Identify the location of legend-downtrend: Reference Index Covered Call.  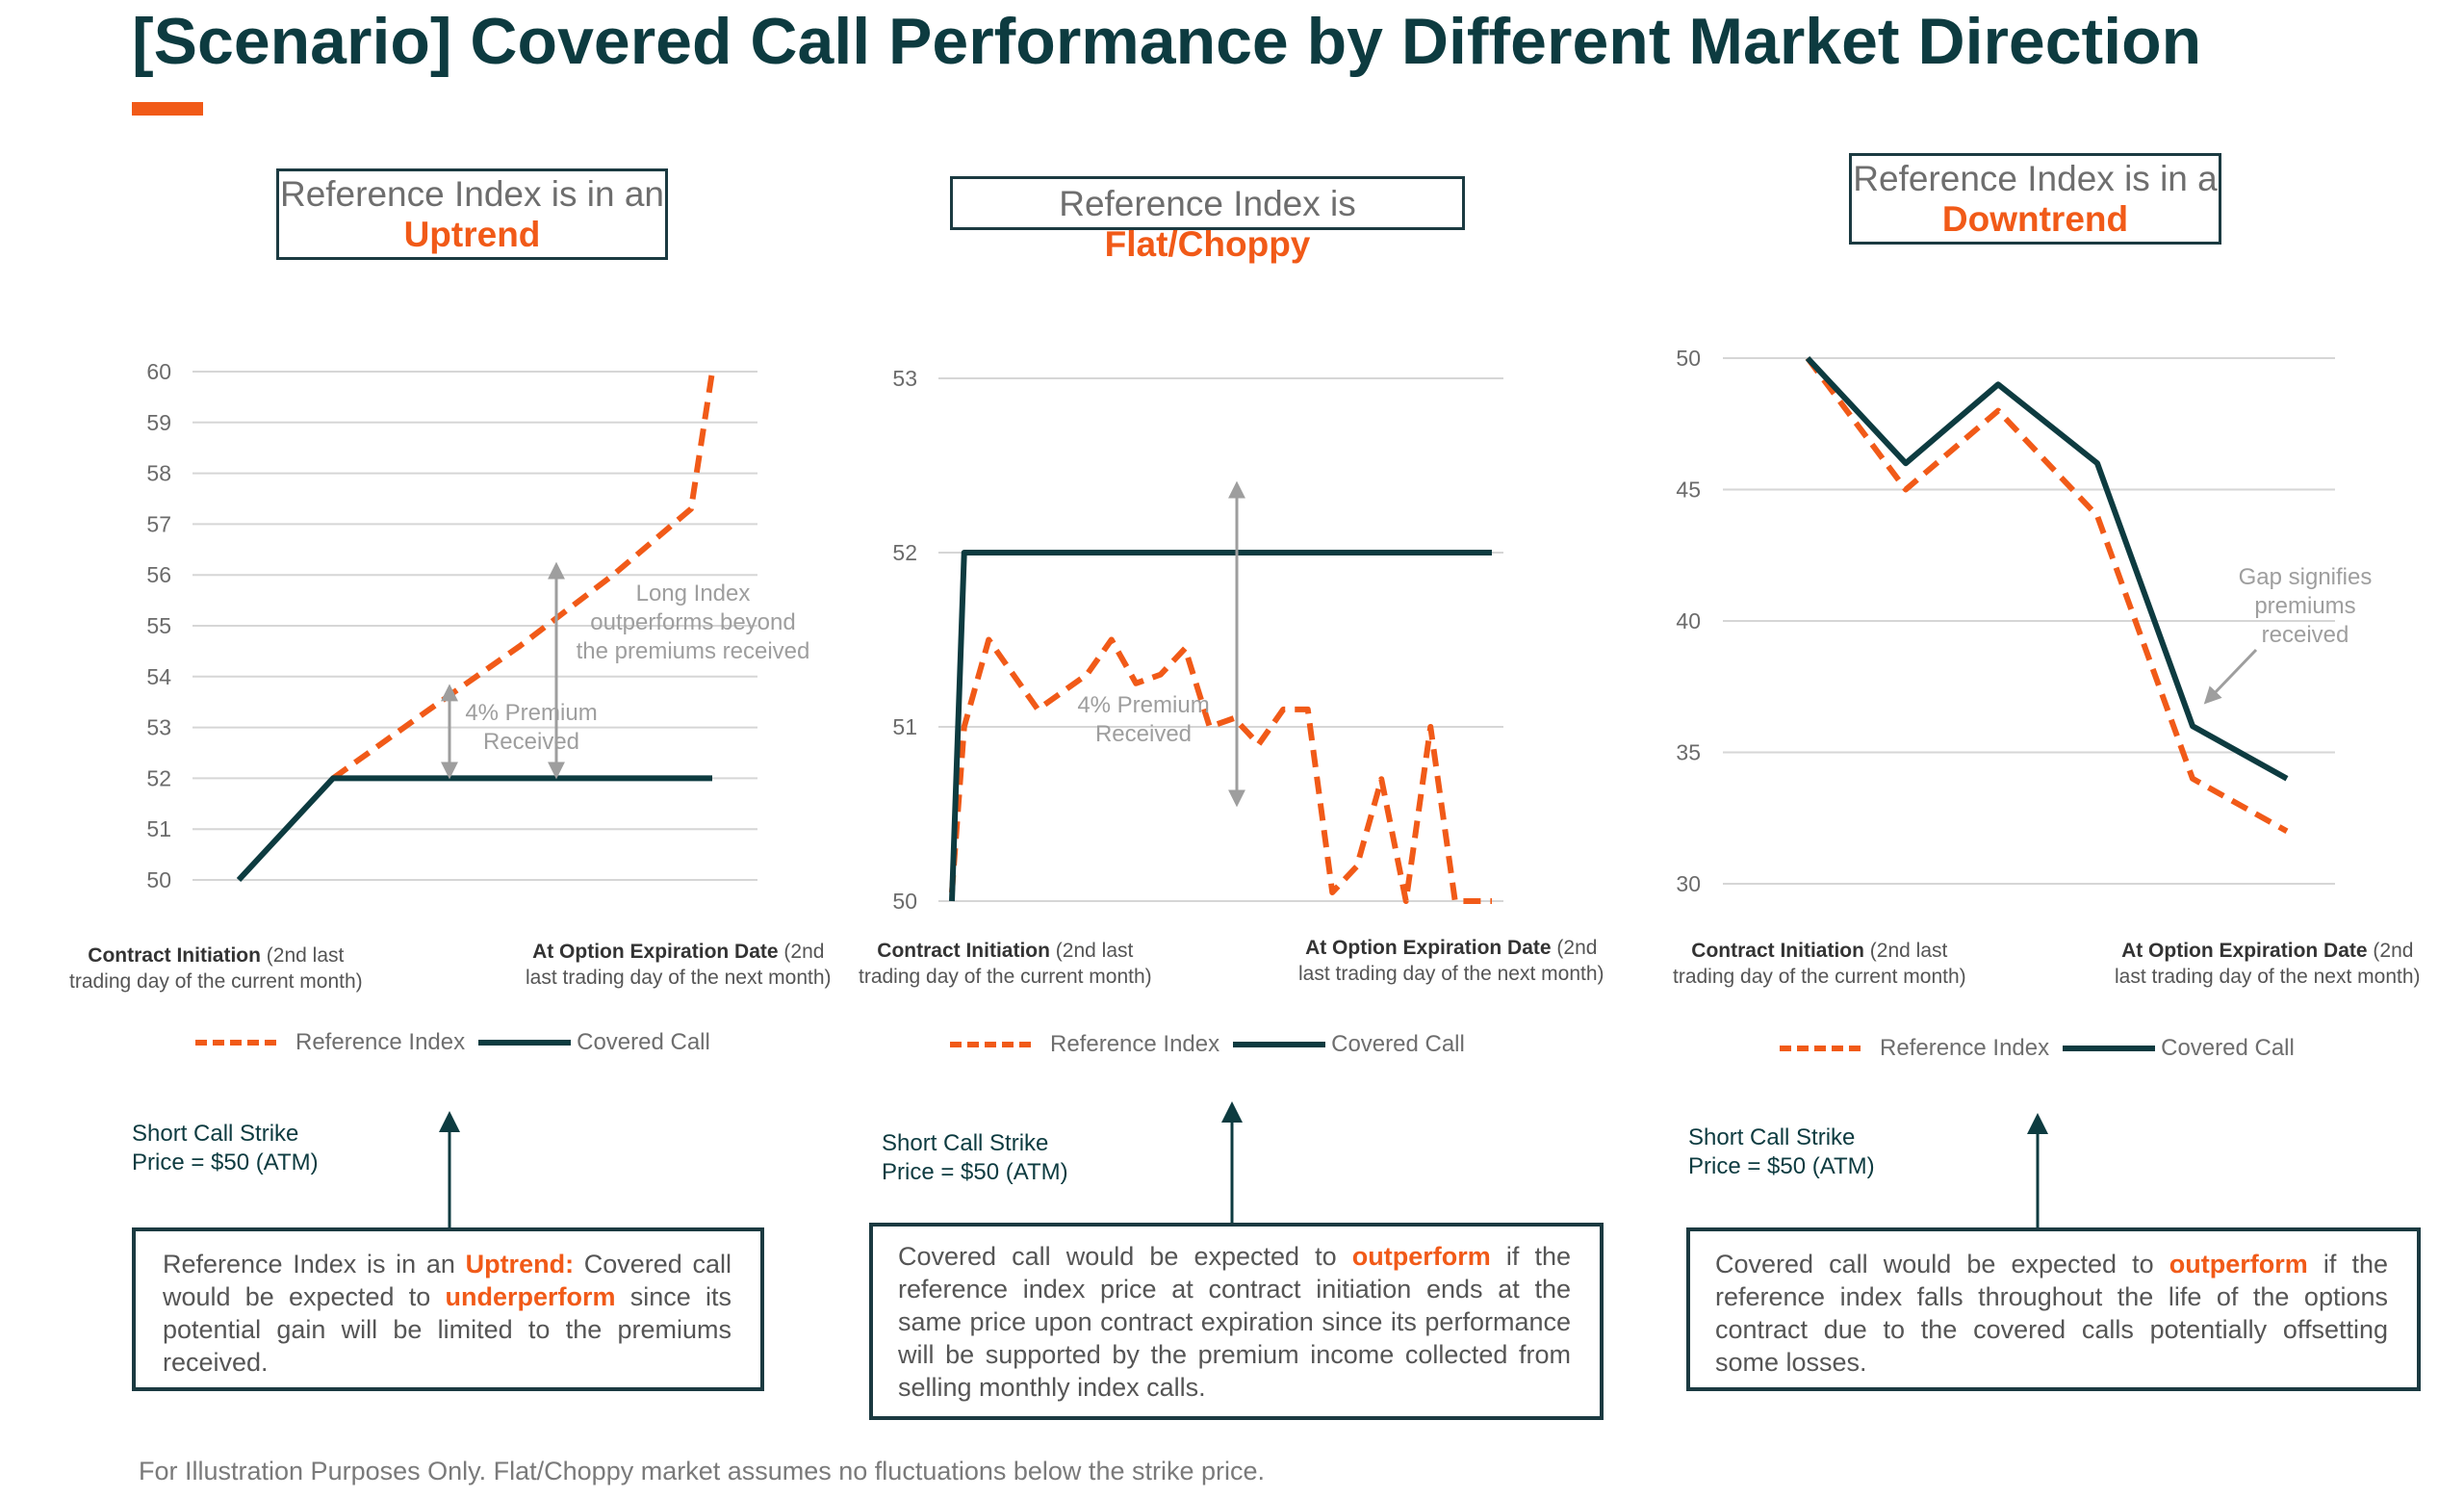
(2037, 1049).